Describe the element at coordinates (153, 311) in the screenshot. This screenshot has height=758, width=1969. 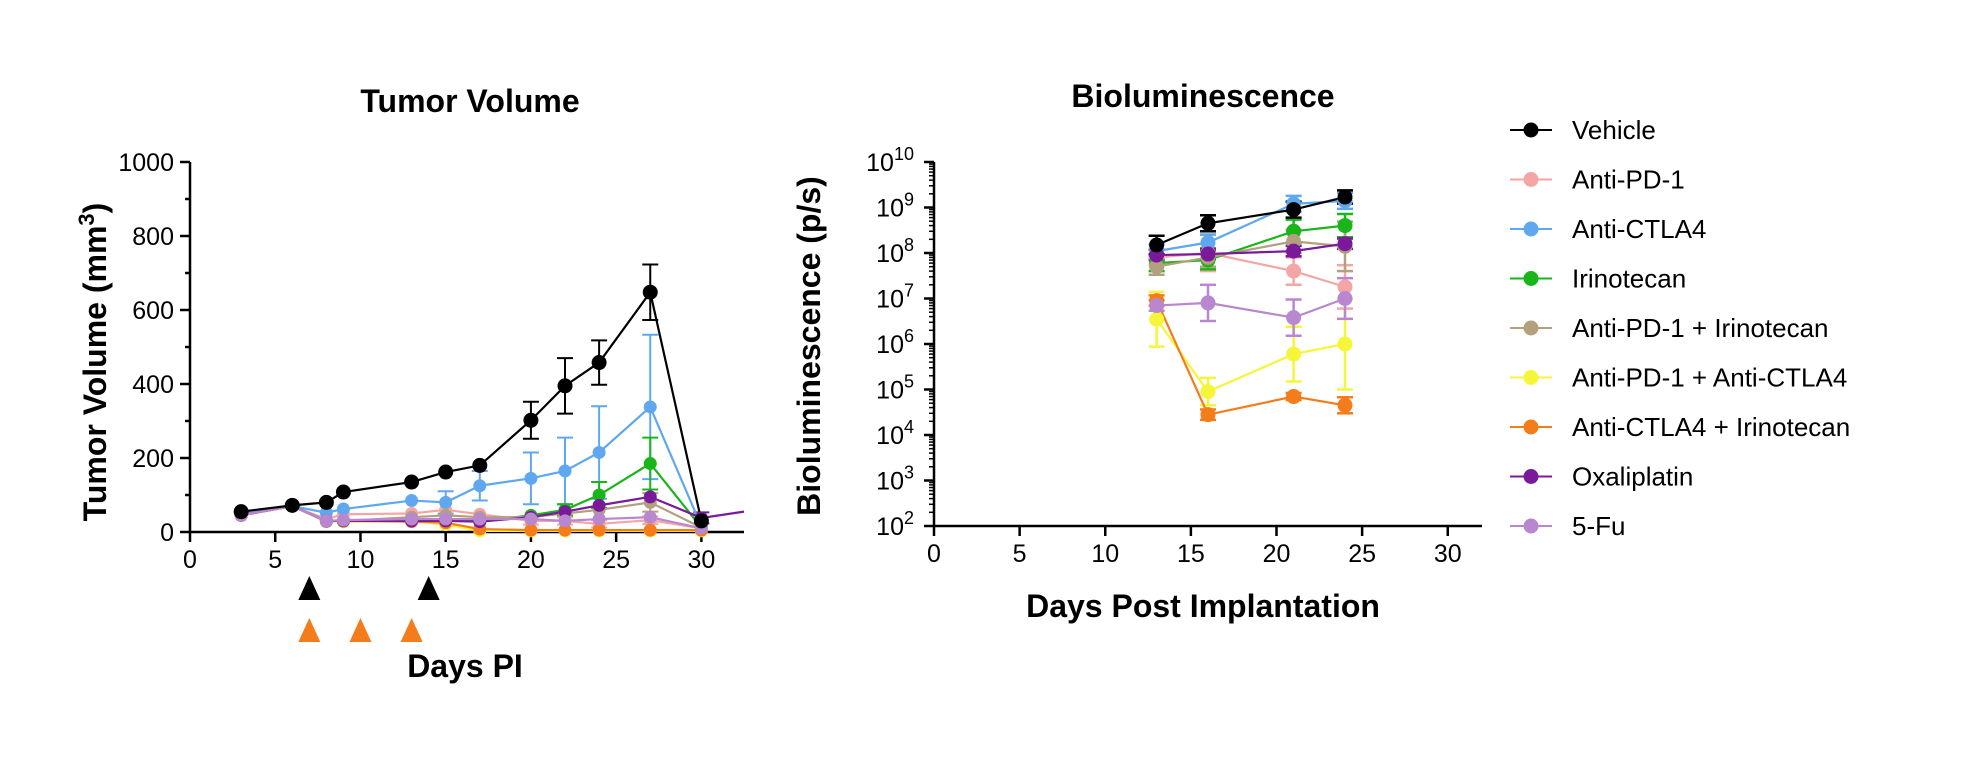
I see `y-tick-label: 600` at that location.